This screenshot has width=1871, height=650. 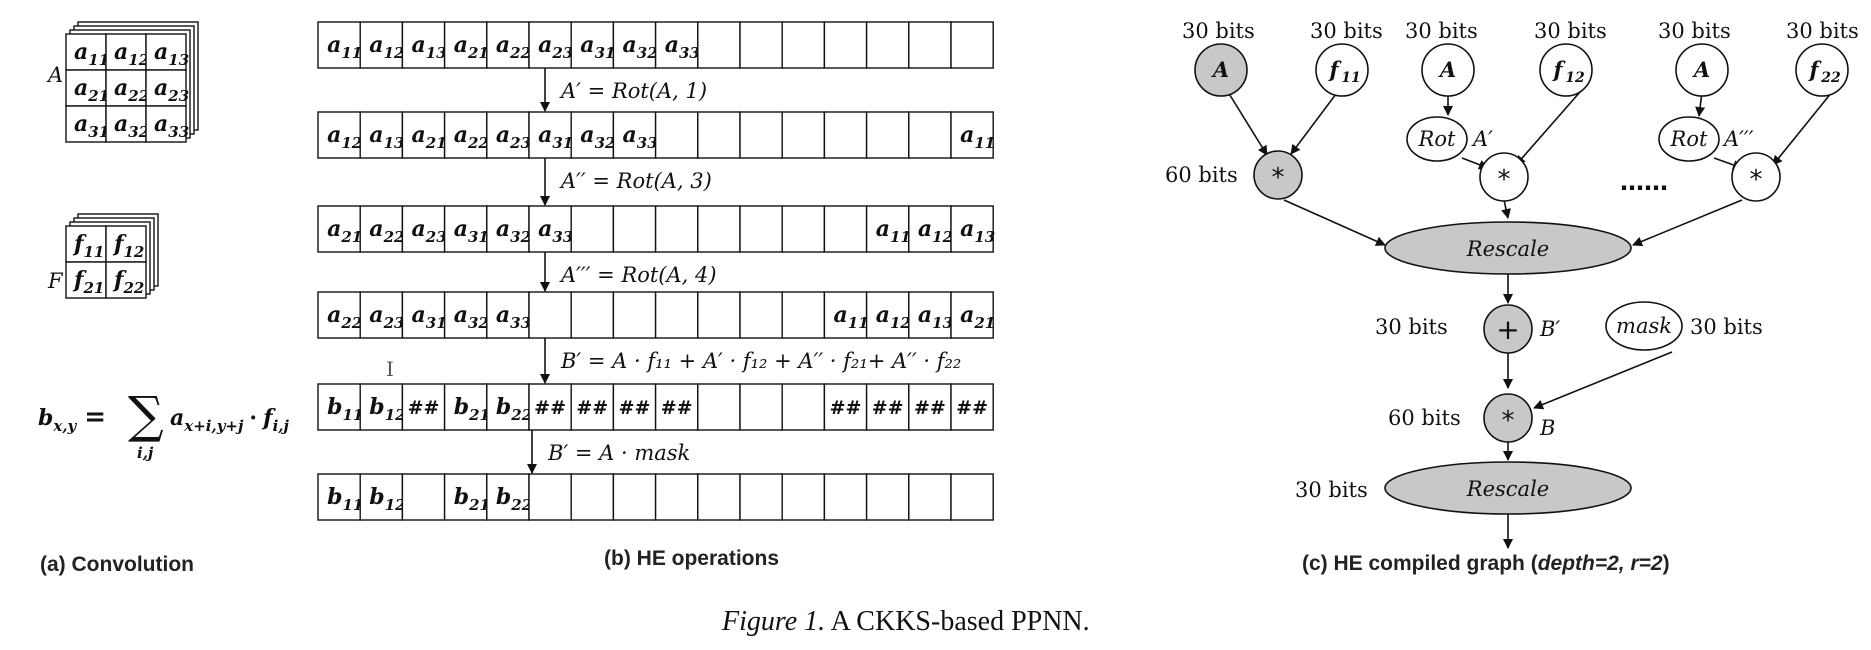 What do you see at coordinates (508, 45) in the screenshot?
I see `slot-cell: a22` at bounding box center [508, 45].